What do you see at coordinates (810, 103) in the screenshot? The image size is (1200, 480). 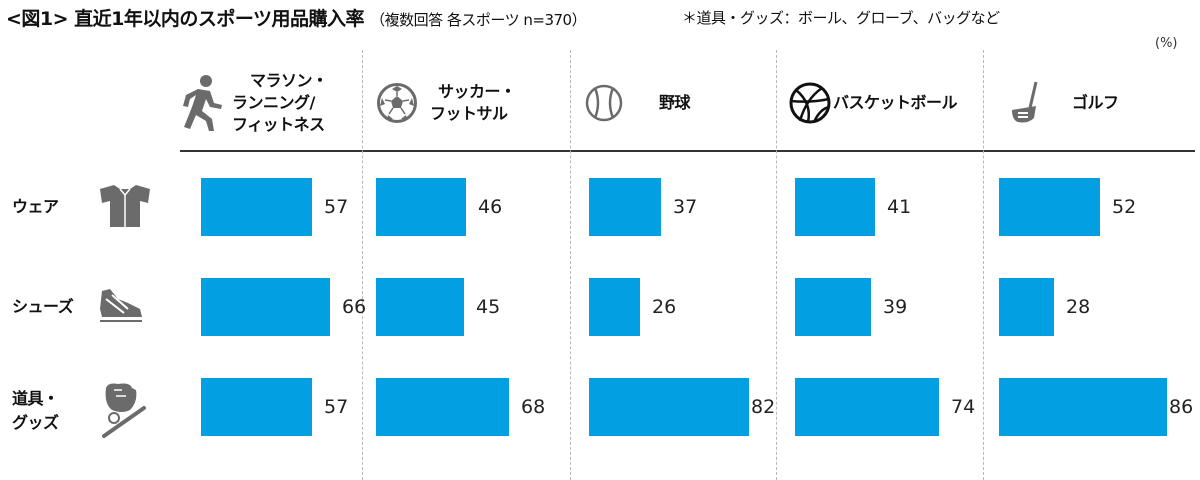 I see `basketball-icon` at bounding box center [810, 103].